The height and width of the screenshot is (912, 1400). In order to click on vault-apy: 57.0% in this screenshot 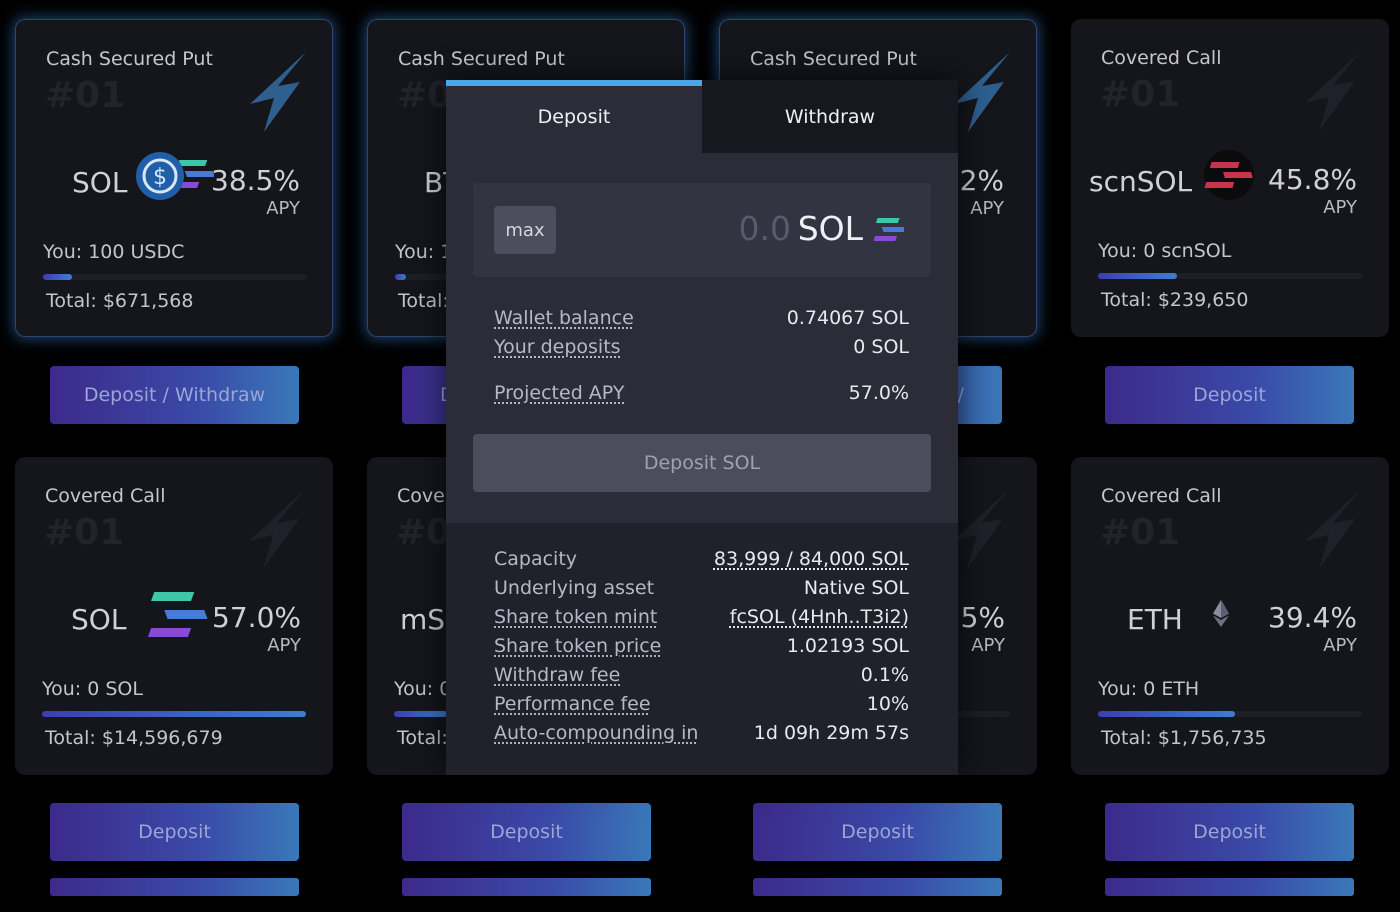, I will do `click(256, 617)`.